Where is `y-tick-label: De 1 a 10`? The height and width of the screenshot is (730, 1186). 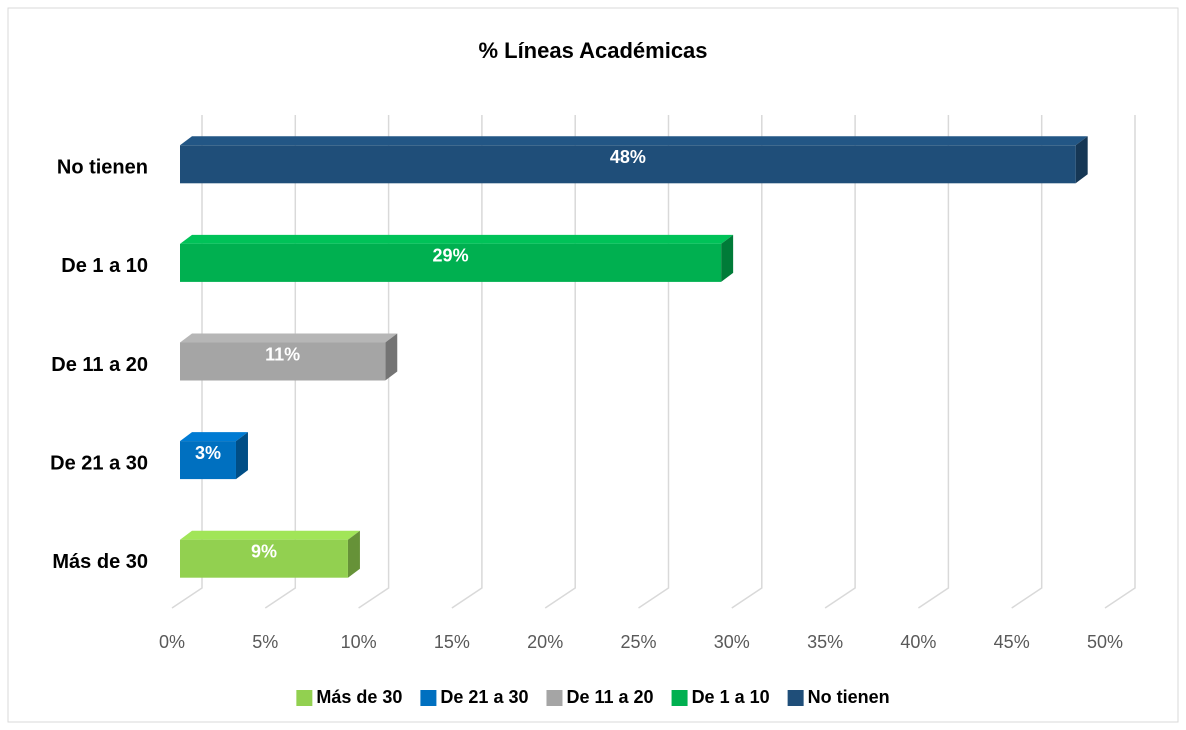 y-tick-label: De 1 a 10 is located at coordinates (104, 266).